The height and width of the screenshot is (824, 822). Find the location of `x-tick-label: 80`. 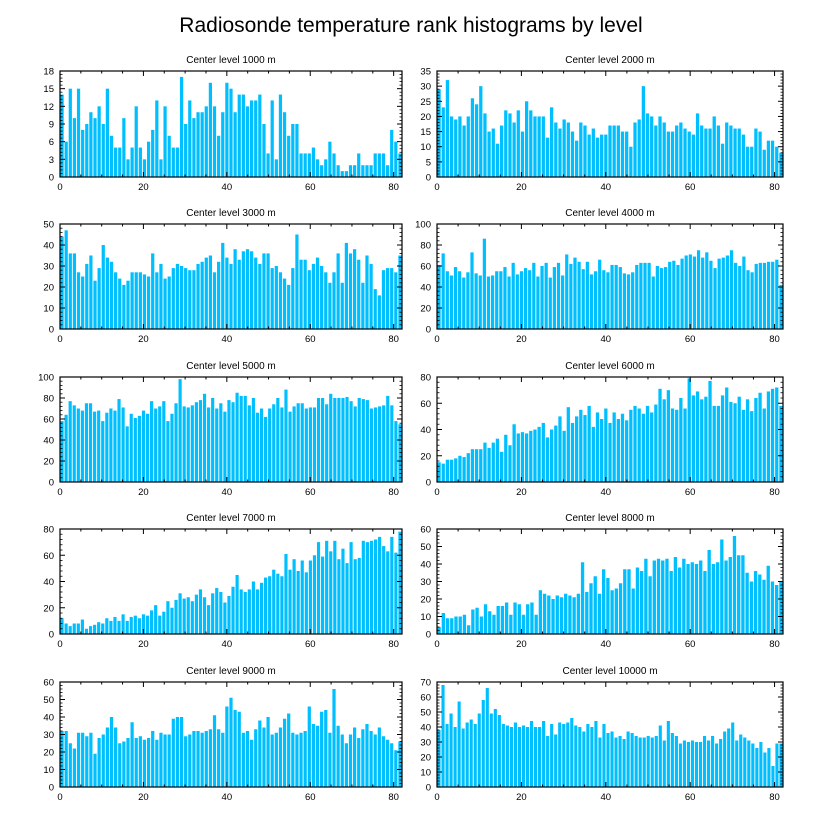

x-tick-label: 80 is located at coordinates (393, 339).